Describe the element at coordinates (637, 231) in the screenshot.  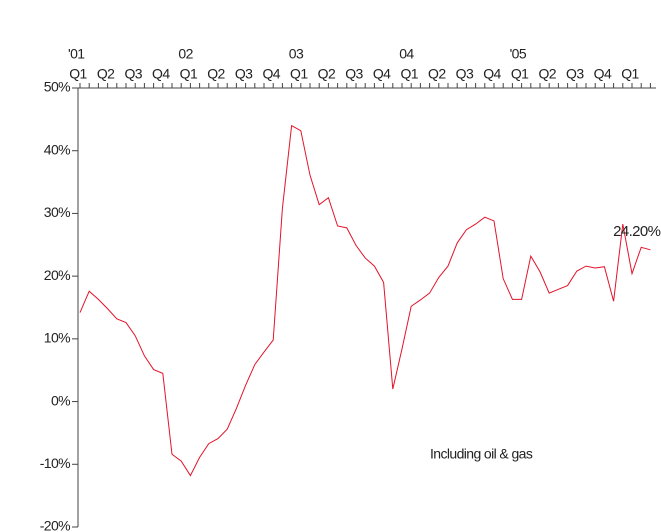
I see `value-label: 24.20%` at that location.